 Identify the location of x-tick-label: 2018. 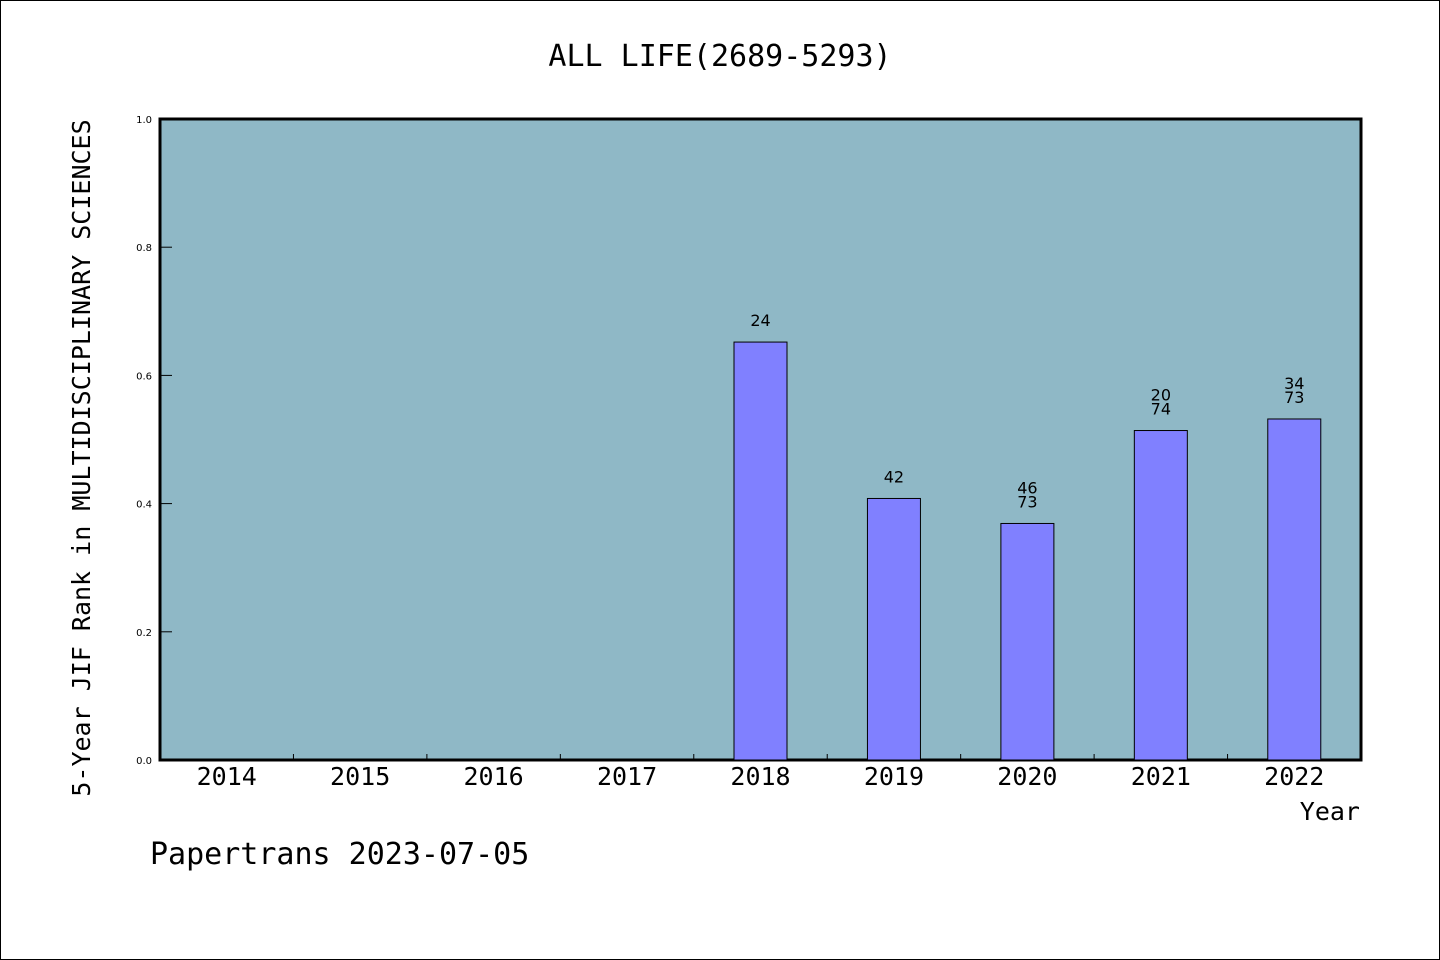
(760, 776).